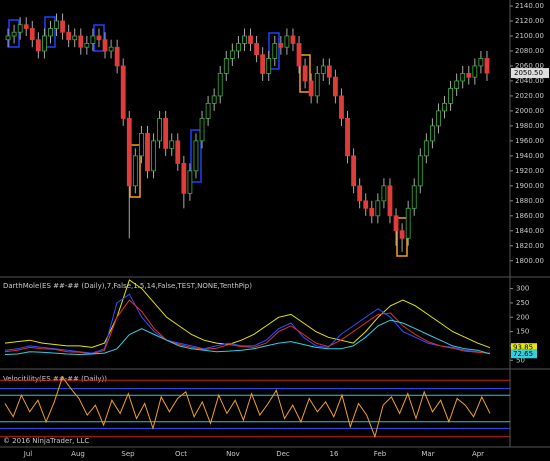 The width and height of the screenshot is (550, 461). What do you see at coordinates (529, 96) in the screenshot?
I see `y-tick-label: 2020.00` at bounding box center [529, 96].